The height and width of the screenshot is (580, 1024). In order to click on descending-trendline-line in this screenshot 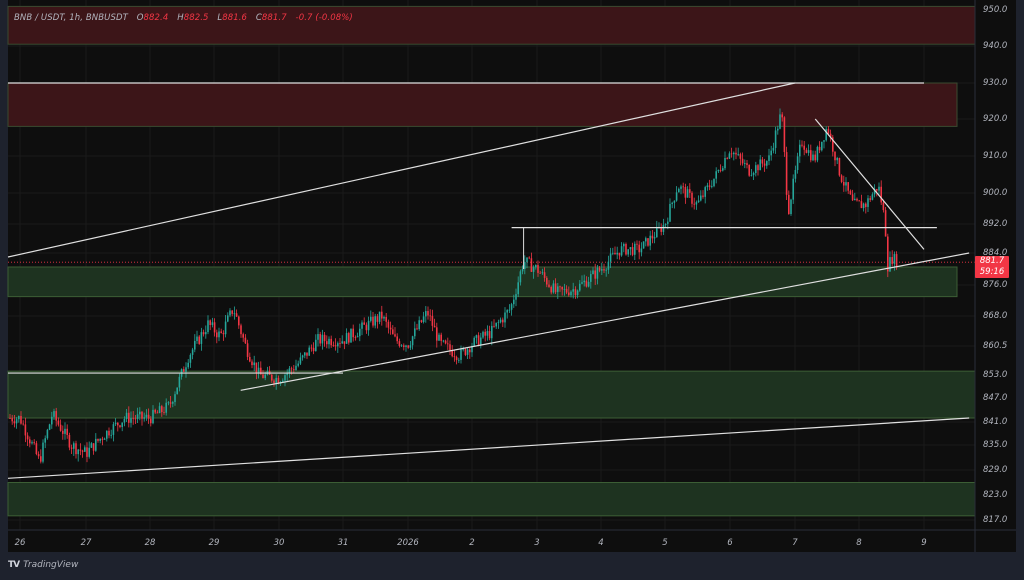, I will do `click(869, 184)`.